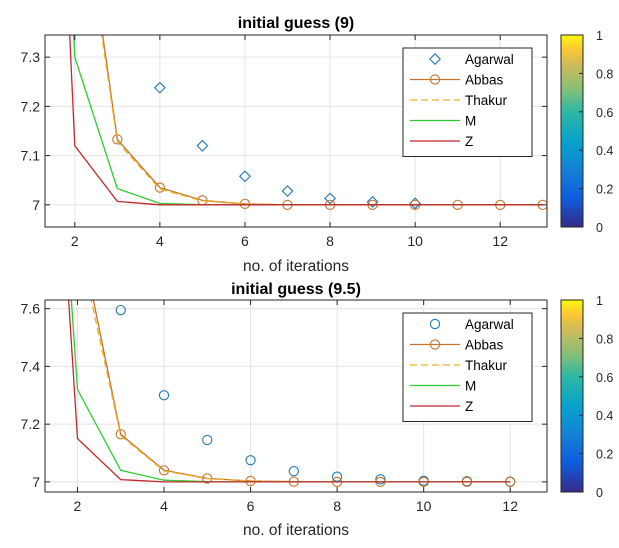 This screenshot has width=619, height=548. Describe the element at coordinates (604, 339) in the screenshot. I see `colorbar-tick-label: 0.8` at that location.